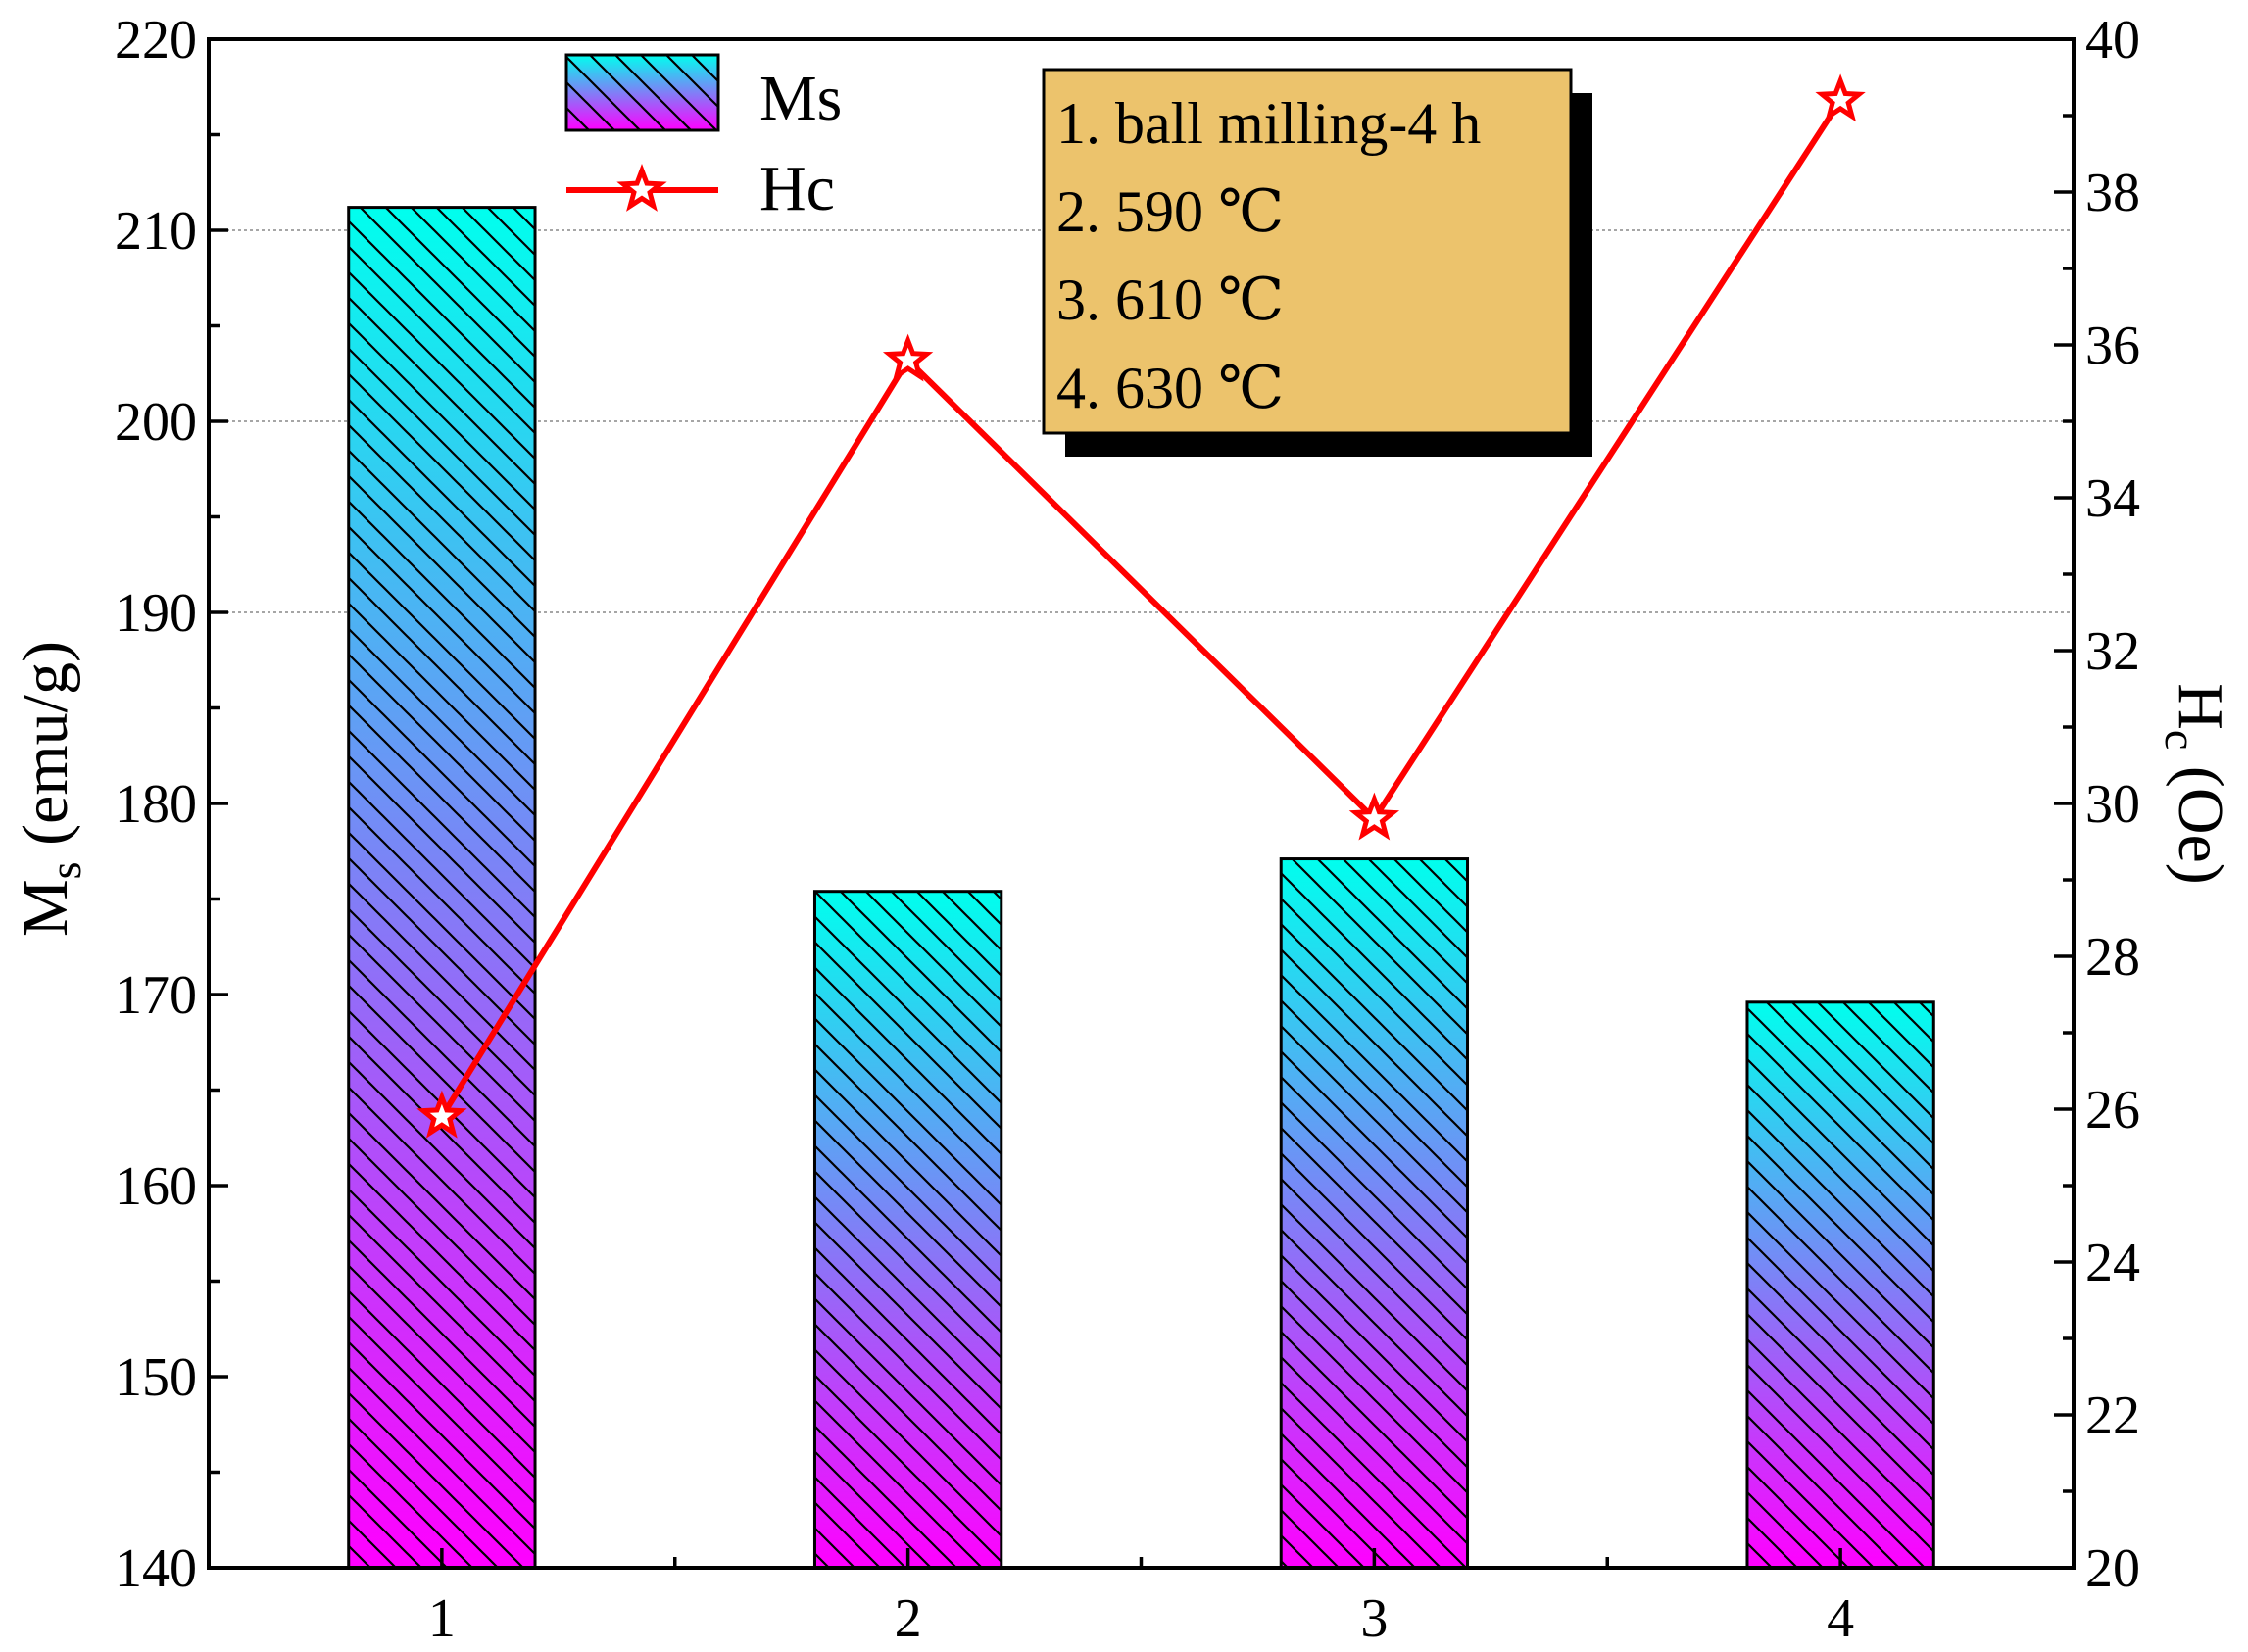 Image resolution: width=2248 pixels, height=1652 pixels. What do you see at coordinates (2113, 193) in the screenshot?
I see `y-right-tick-label: 38` at bounding box center [2113, 193].